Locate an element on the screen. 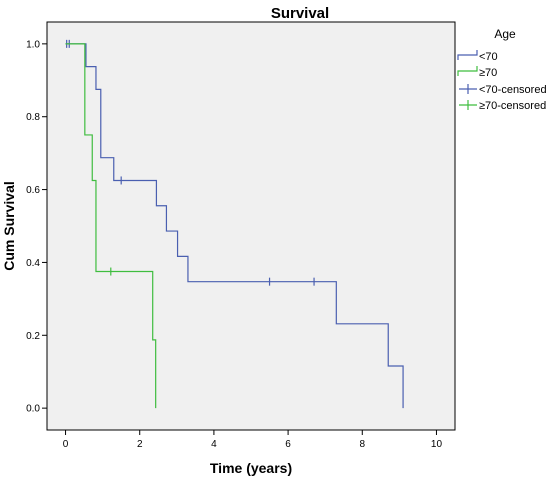  legend-swatch-ge70-censored is located at coordinates (468, 105).